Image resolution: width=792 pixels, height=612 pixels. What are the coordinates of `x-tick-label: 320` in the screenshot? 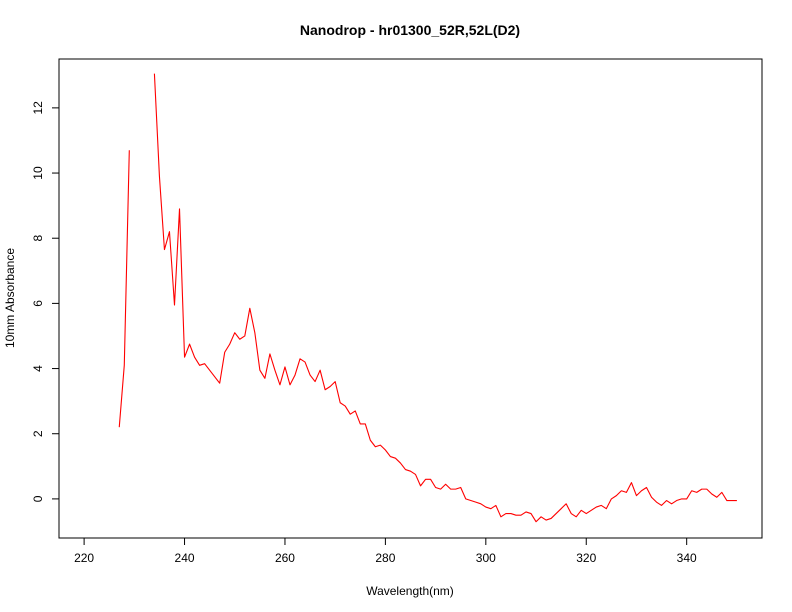 It's located at (586, 558).